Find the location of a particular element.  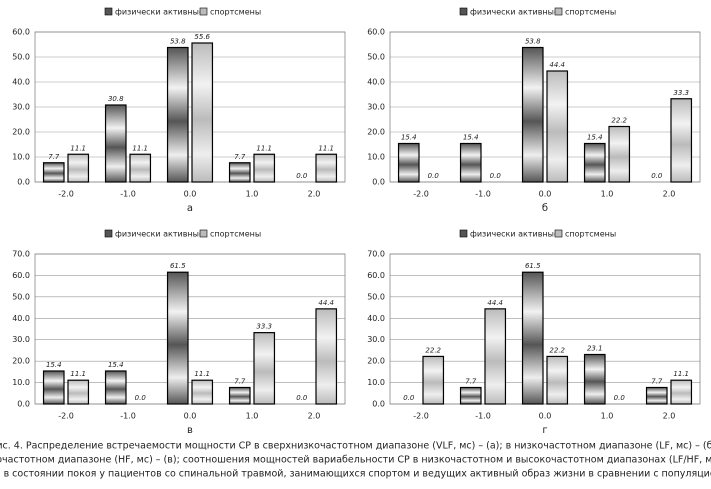

x-tick-label: 1.0 is located at coordinates (252, 194).